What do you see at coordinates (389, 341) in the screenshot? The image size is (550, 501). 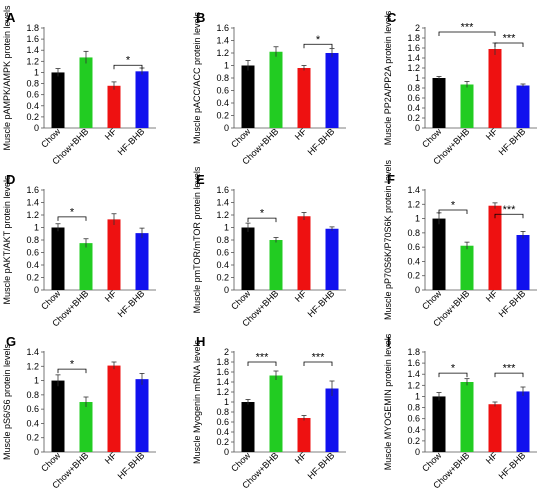 I see `panel-letter: I` at bounding box center [389, 341].